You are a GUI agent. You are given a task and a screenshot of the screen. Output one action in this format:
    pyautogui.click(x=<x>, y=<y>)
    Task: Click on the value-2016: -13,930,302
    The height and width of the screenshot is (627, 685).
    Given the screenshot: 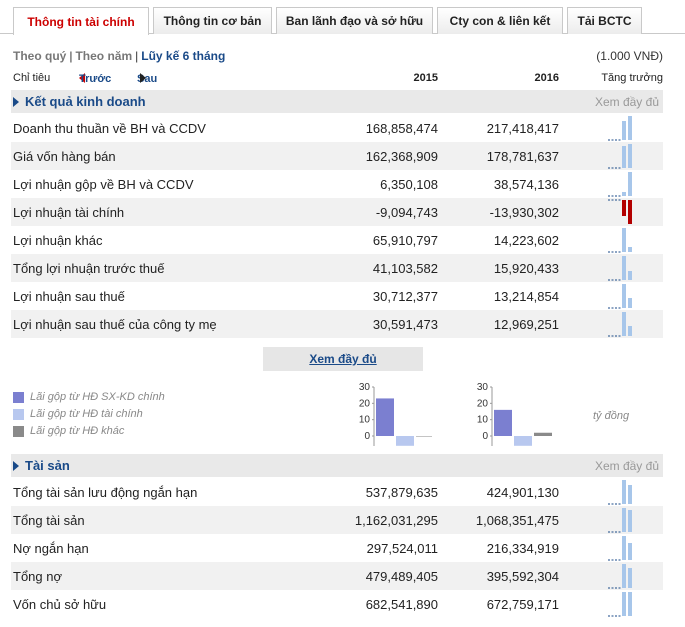 What is the action you would take?
    pyautogui.click(x=524, y=212)
    